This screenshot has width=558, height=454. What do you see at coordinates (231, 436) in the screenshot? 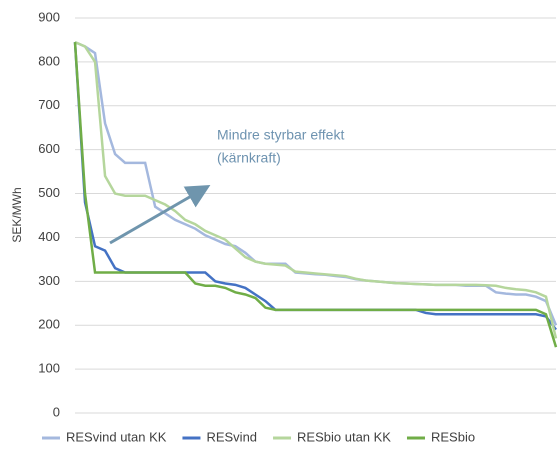
I see `legend-label: RESvind` at bounding box center [231, 436].